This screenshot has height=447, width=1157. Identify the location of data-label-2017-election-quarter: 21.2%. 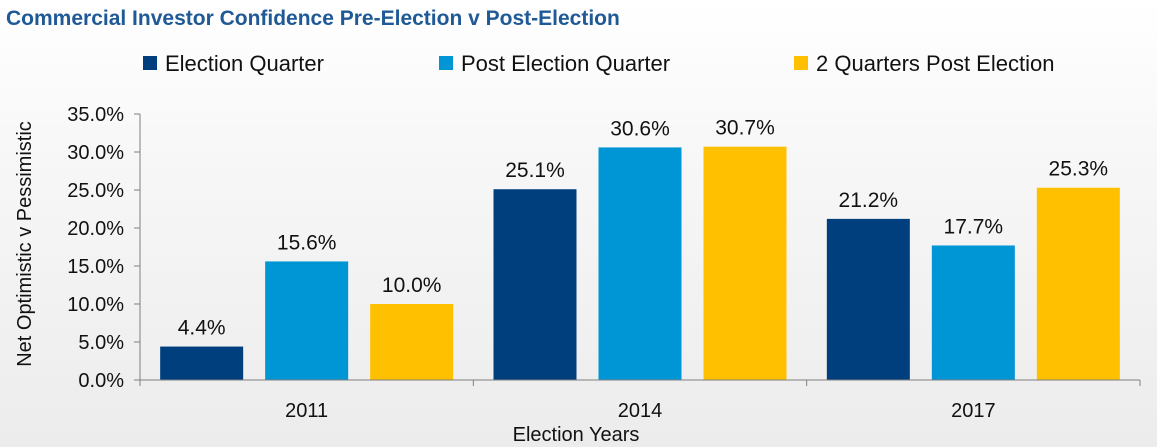
(869, 200).